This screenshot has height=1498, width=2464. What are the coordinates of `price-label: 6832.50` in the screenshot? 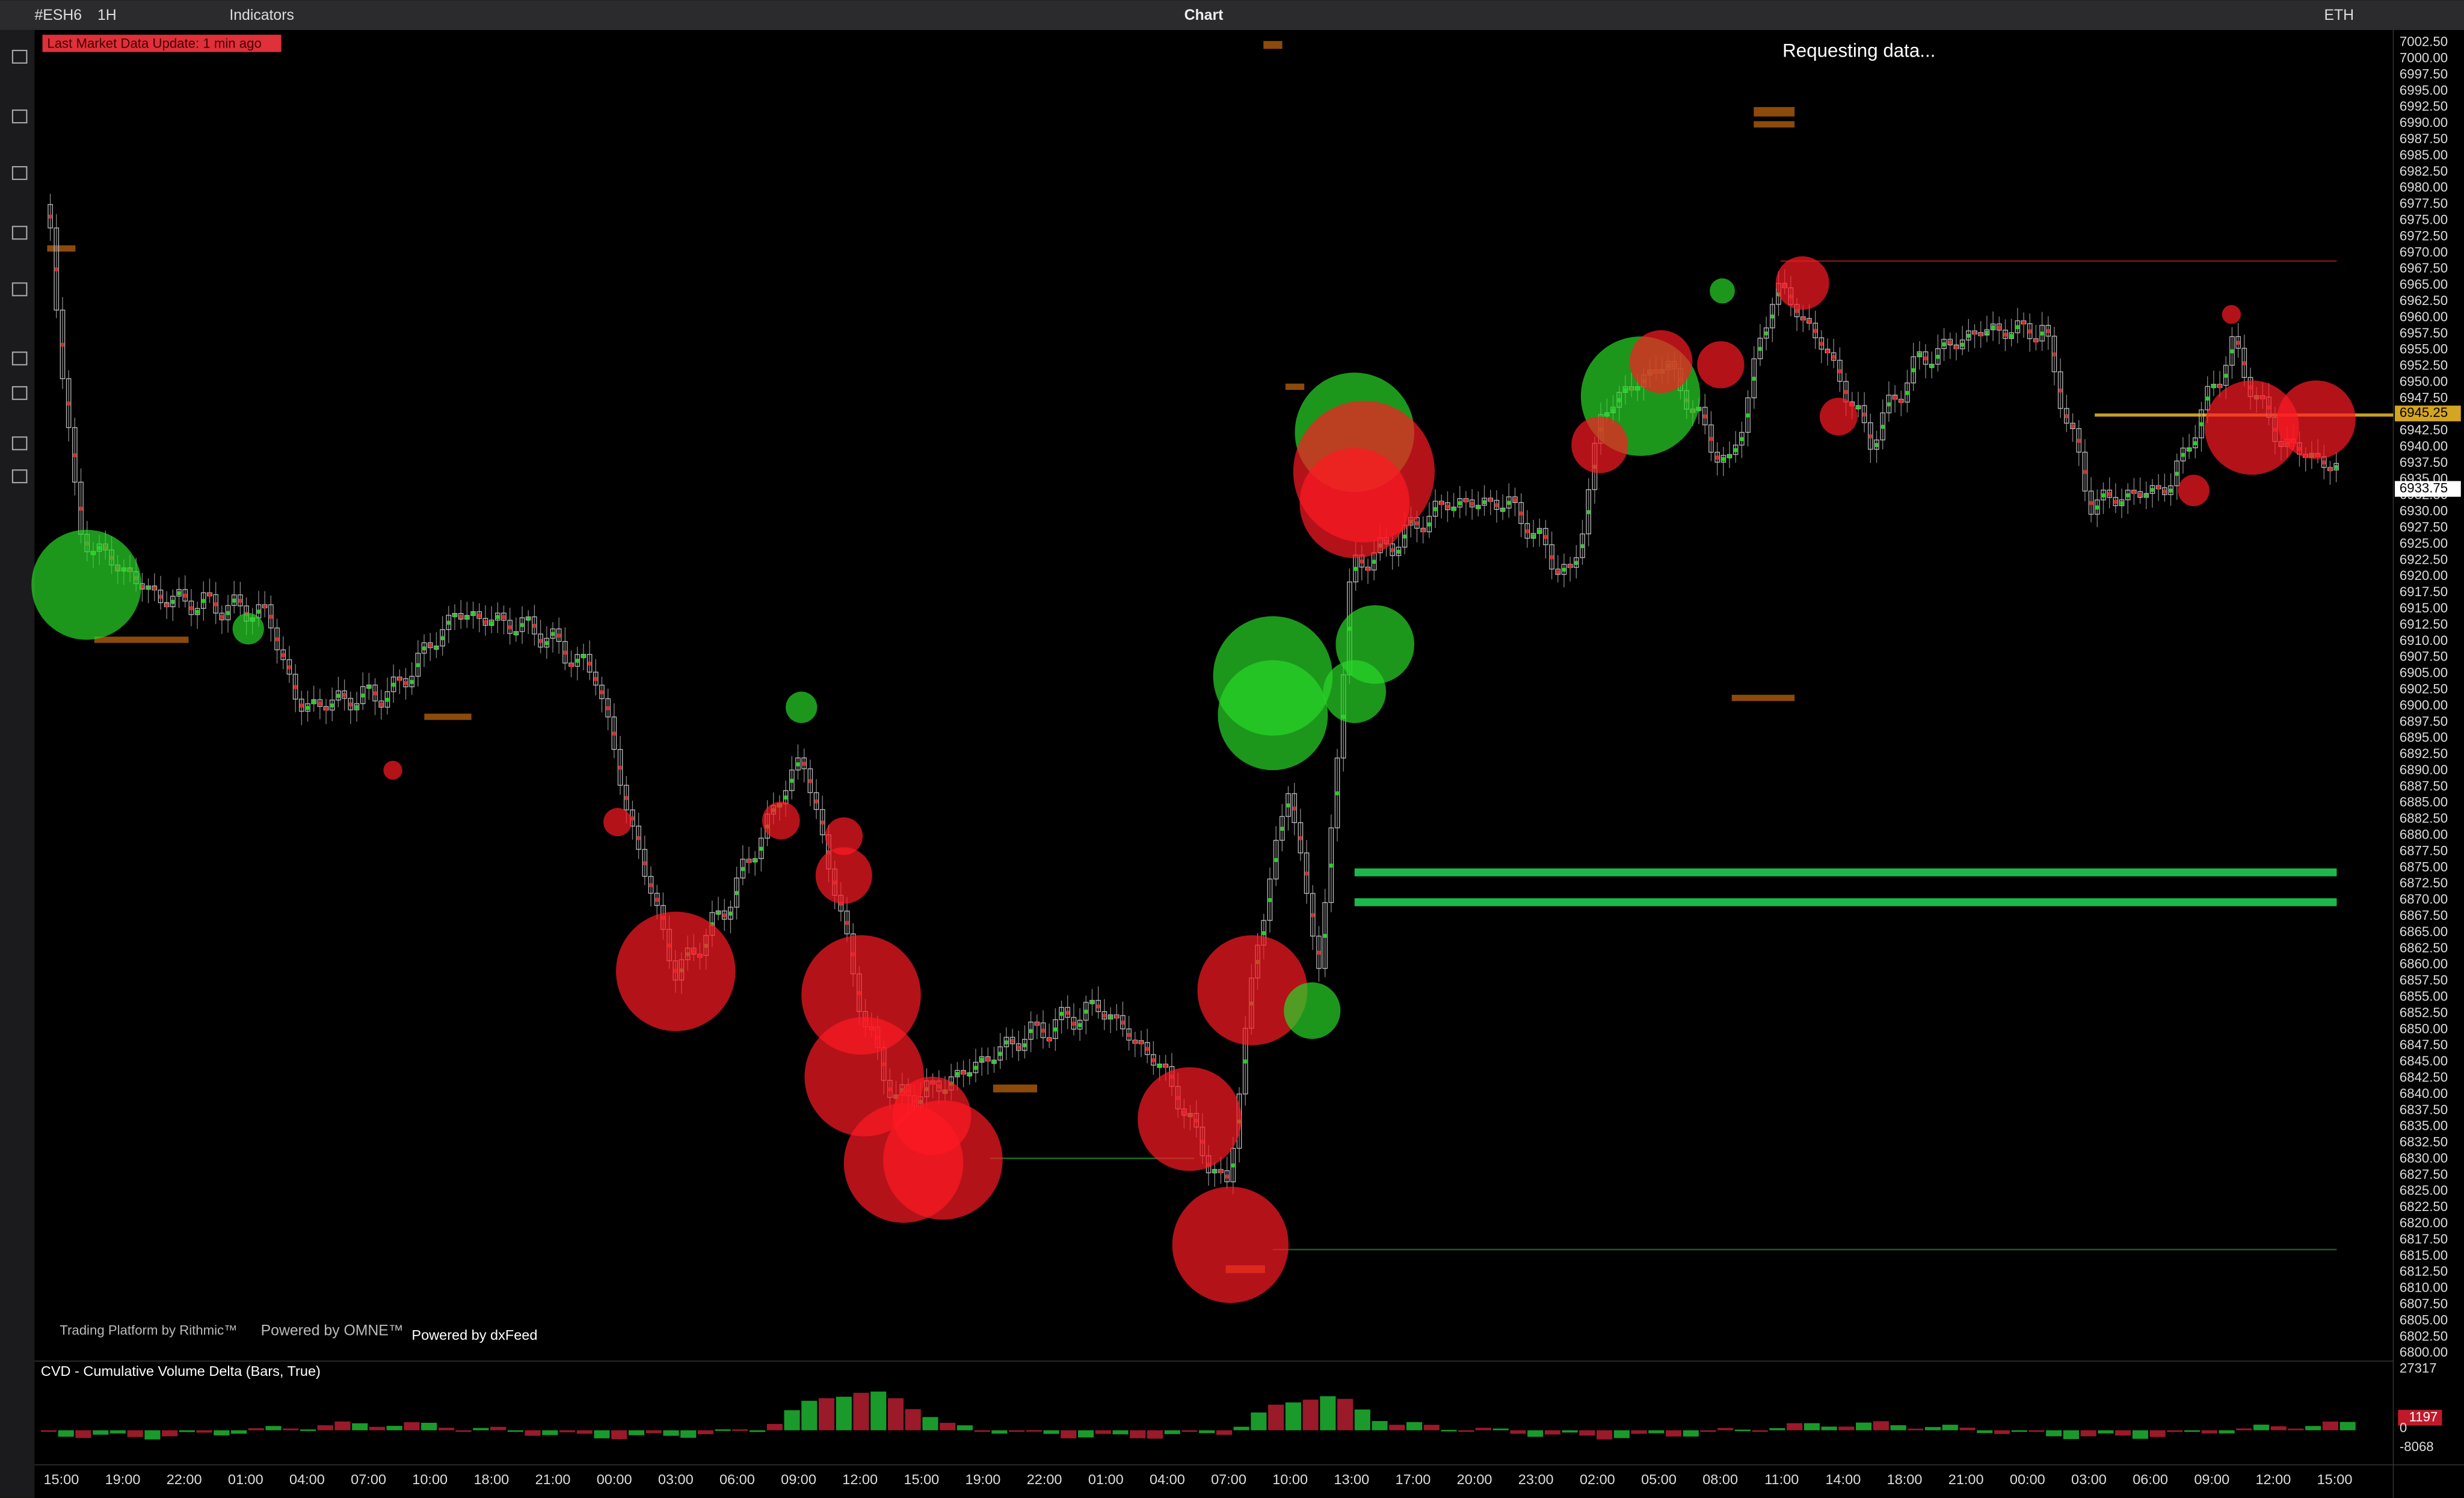 It's located at (2424, 1142).